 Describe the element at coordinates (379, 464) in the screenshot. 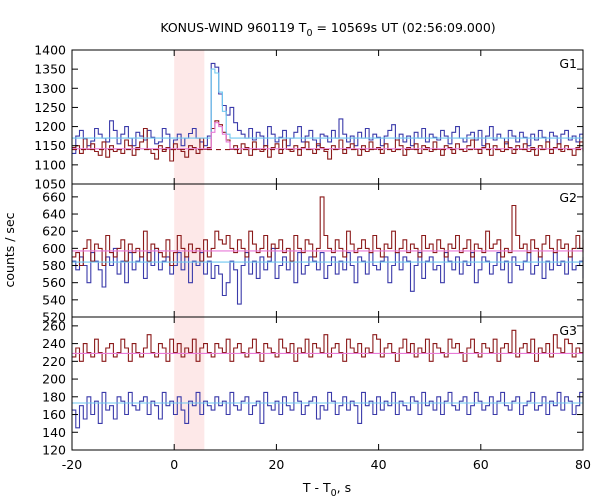

I see `x-tick-label: 40` at that location.